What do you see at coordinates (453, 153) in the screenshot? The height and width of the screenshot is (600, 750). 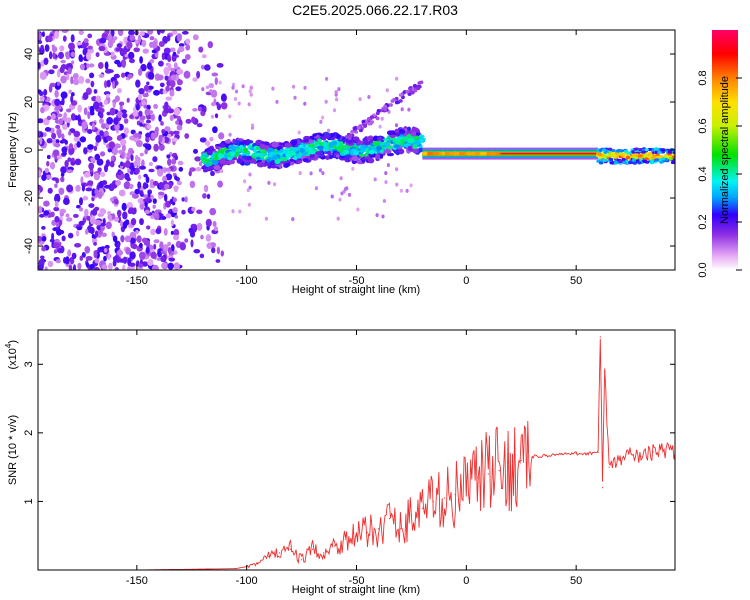 I see `steady-line-blob` at bounding box center [453, 153].